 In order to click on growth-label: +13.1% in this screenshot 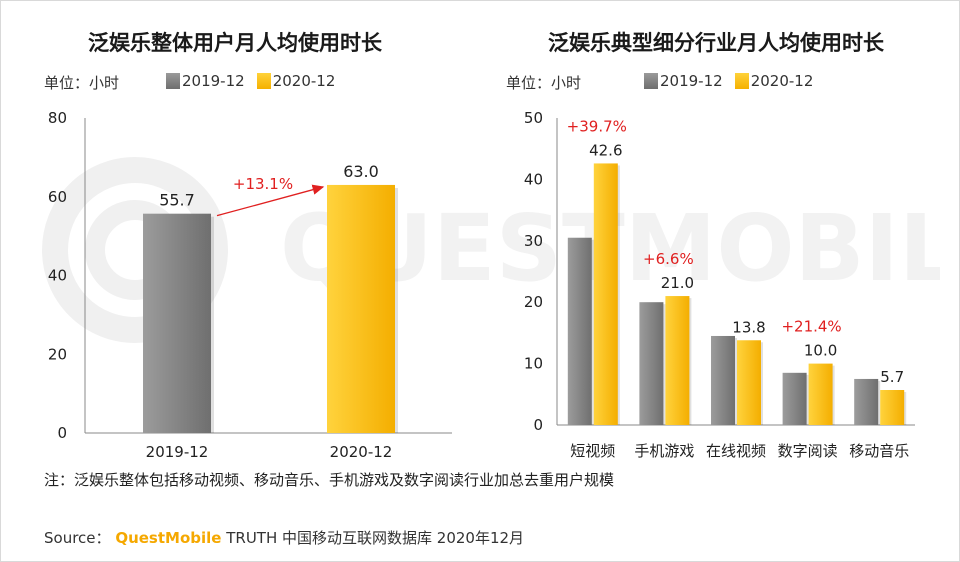, I will do `click(263, 184)`.